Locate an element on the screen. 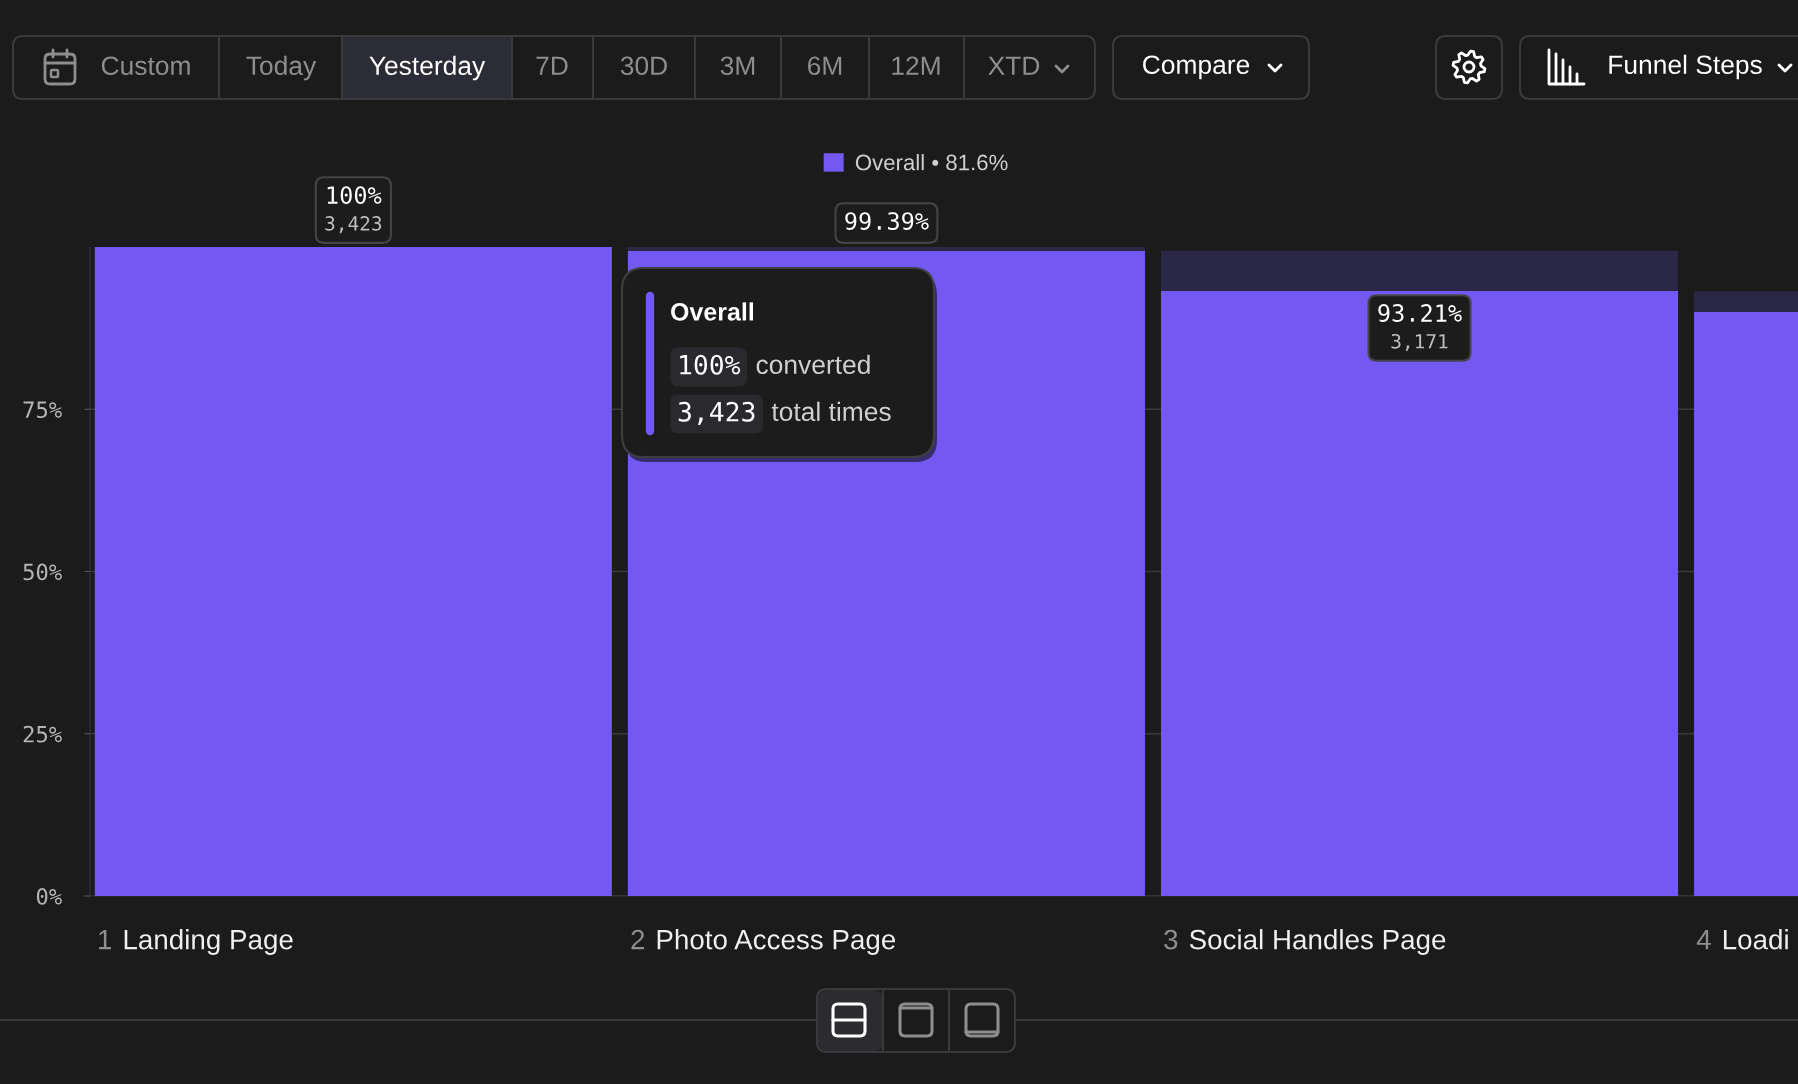 This screenshot has width=1798, height=1084. text: Compare is located at coordinates (1196, 67).